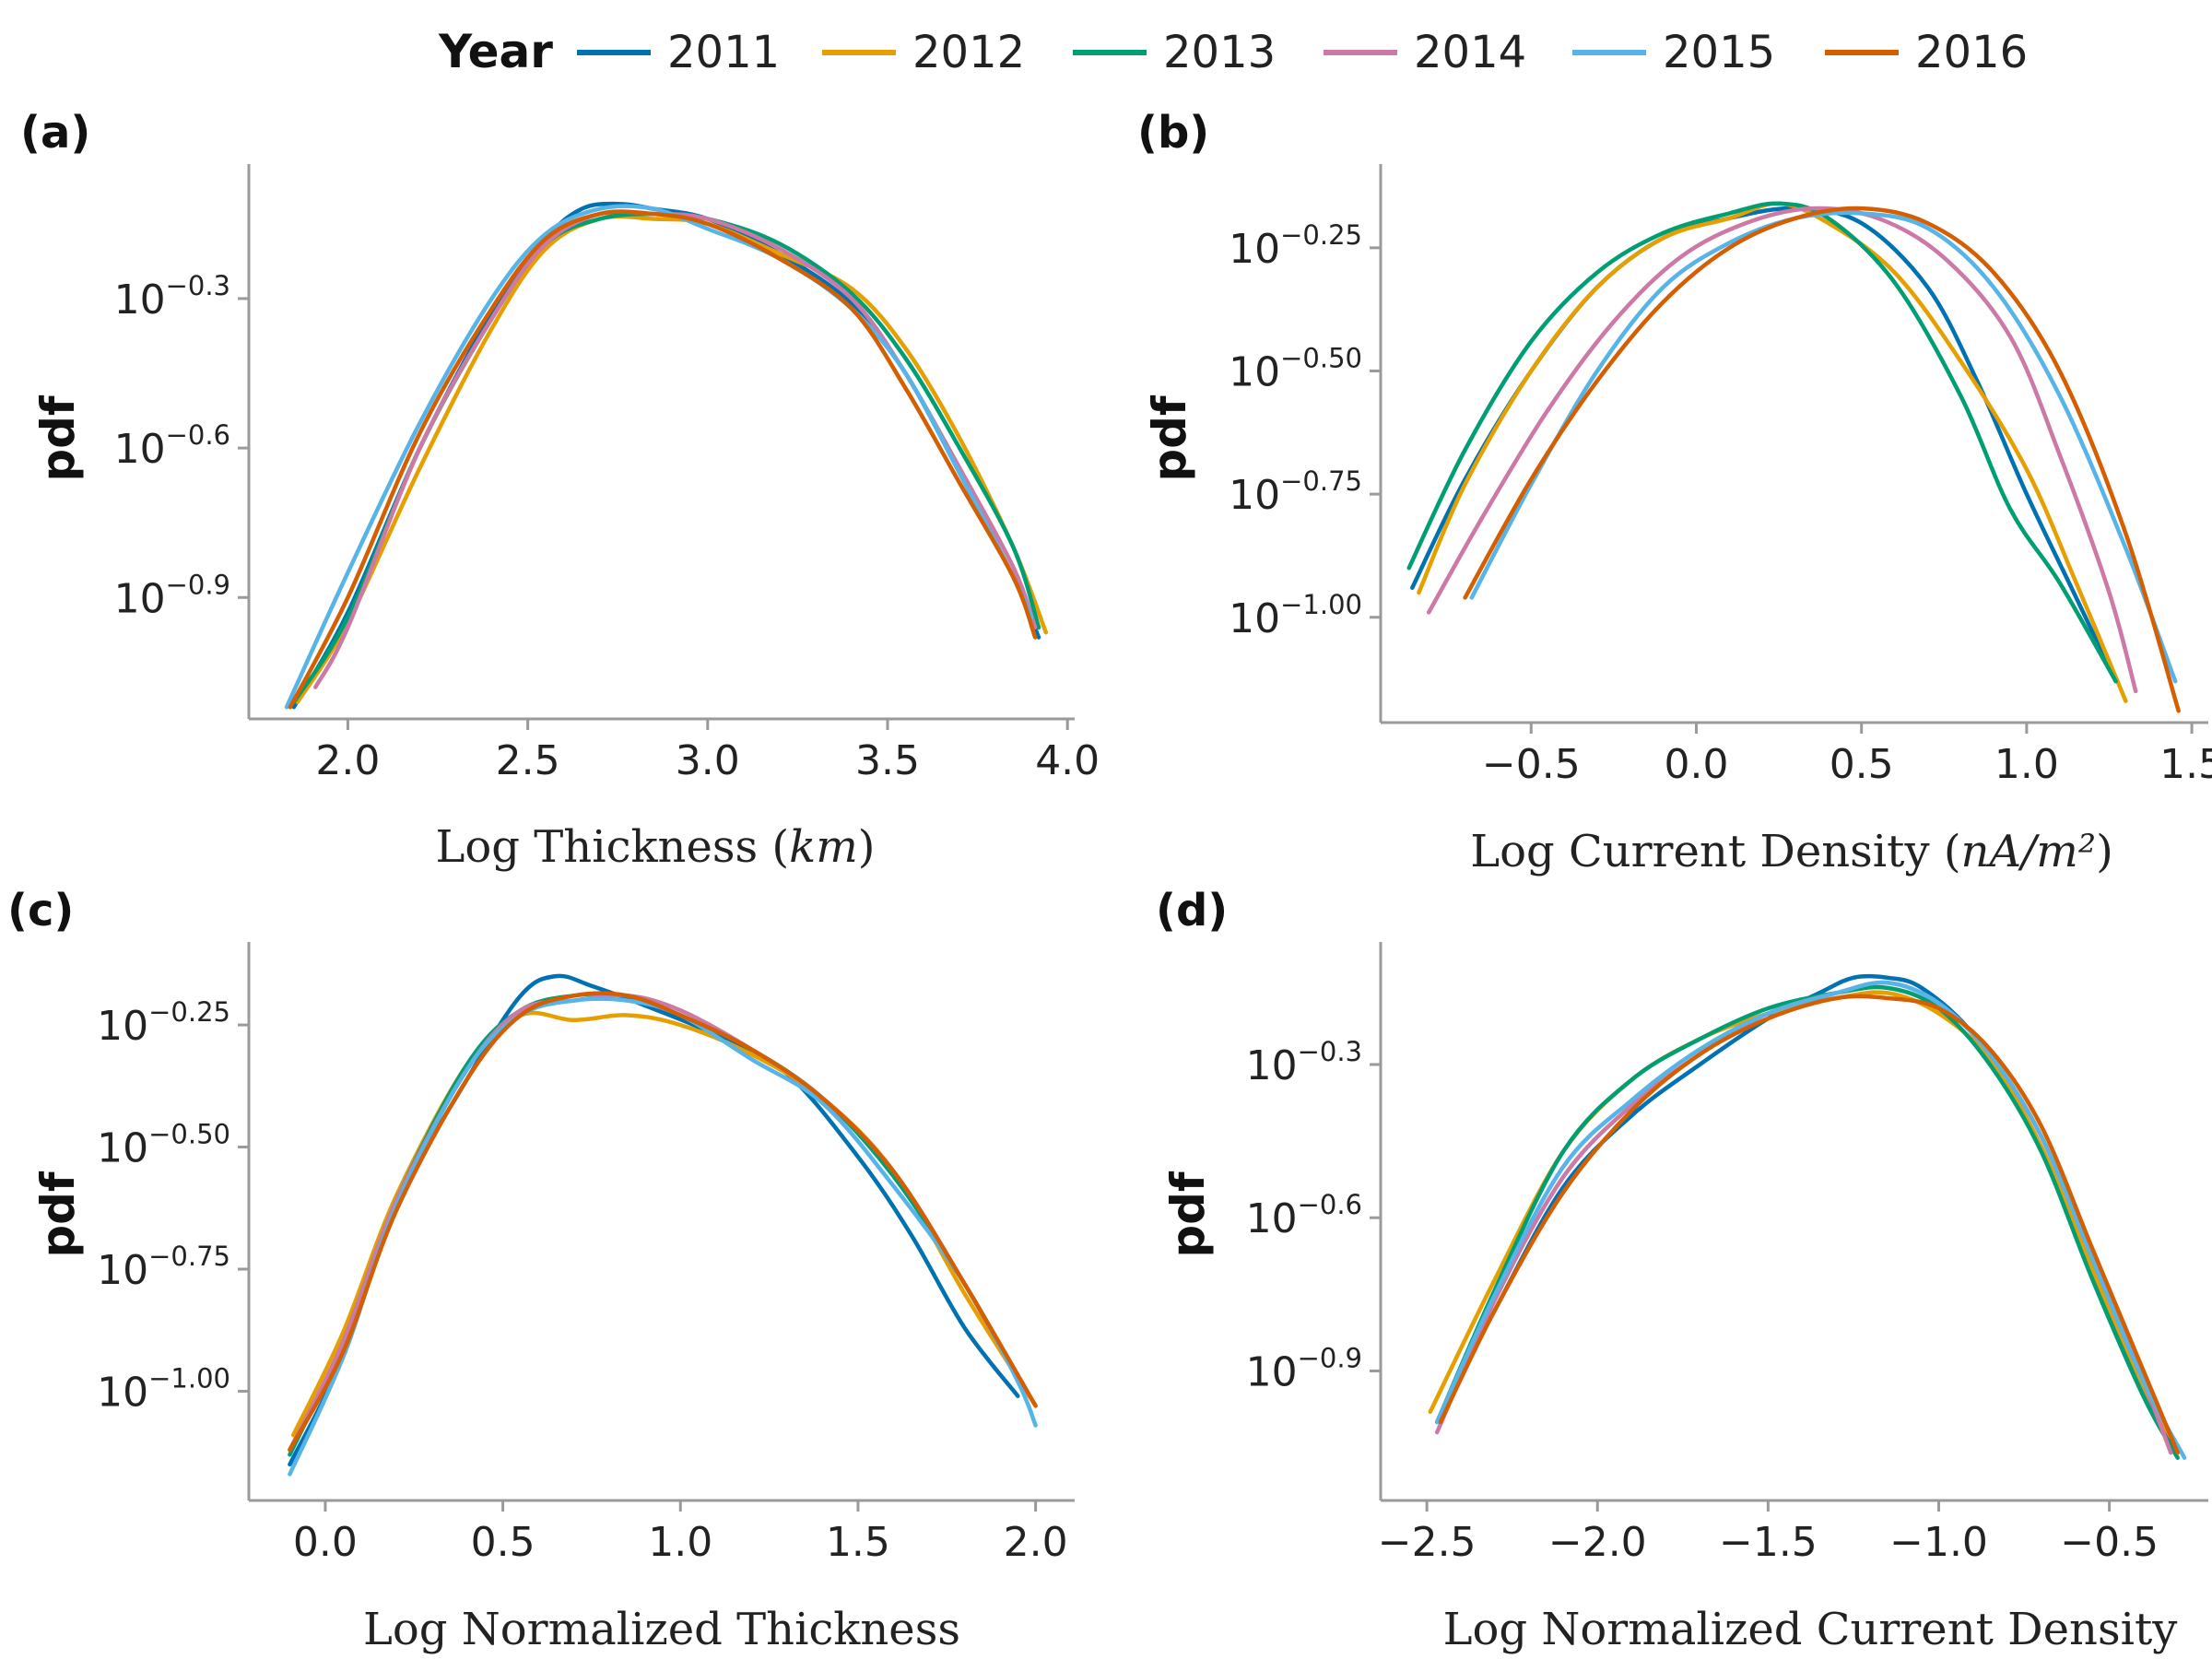  I want to click on panel-b-letter: (b), so click(1173, 133).